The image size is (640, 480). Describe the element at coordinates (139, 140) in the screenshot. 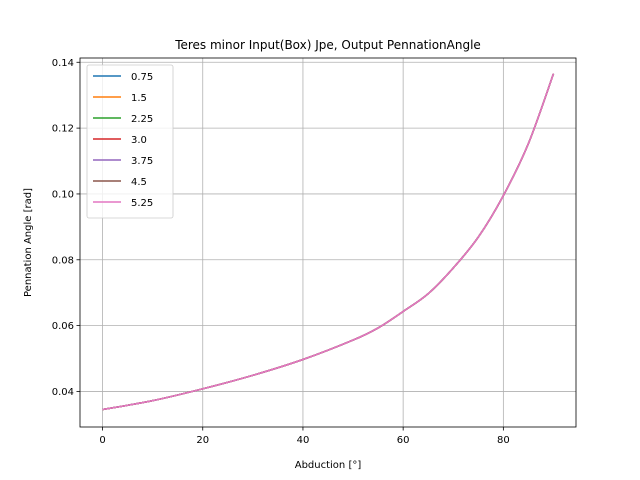

I see `legend-label: 3.0` at that location.